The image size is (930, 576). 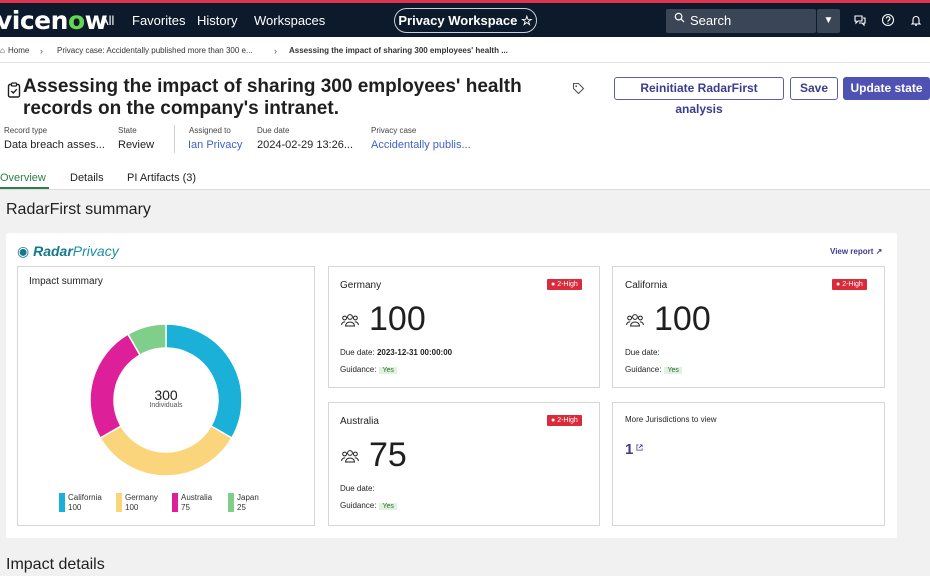 What do you see at coordinates (192, 503) in the screenshot?
I see `legend-item-australia: Australia 75` at bounding box center [192, 503].